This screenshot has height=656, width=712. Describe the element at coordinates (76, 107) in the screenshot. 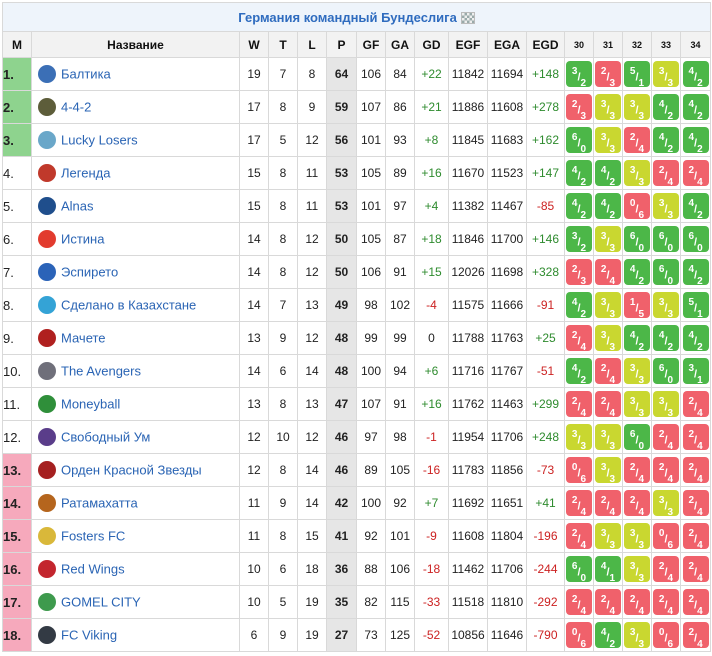

I see `team-name-link: 4-4-2` at that location.